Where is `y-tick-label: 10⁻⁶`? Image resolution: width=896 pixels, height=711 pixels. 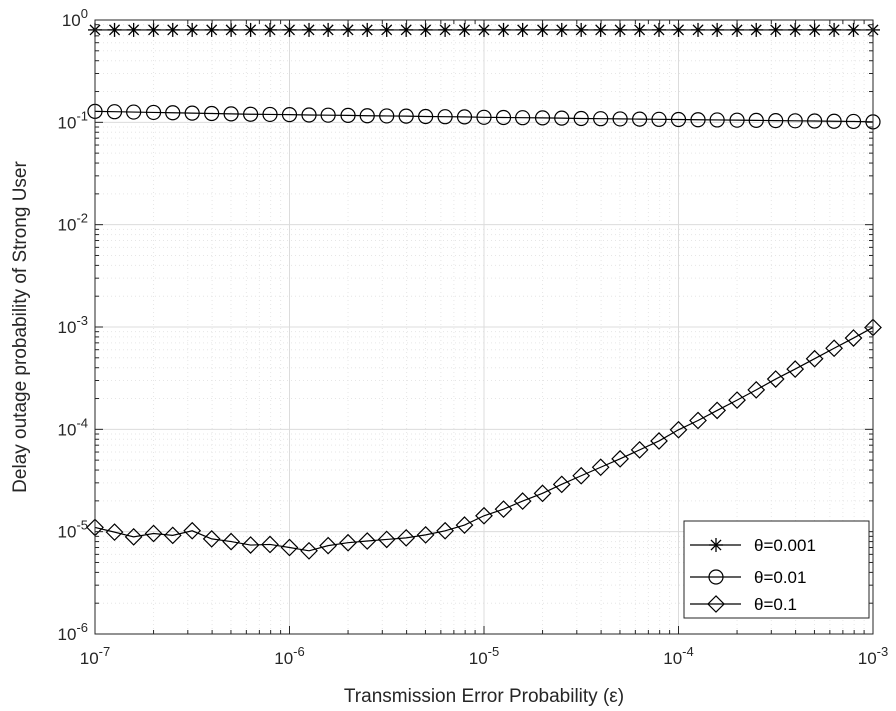
y-tick-label: 10⁻⁶ is located at coordinates (73, 632).